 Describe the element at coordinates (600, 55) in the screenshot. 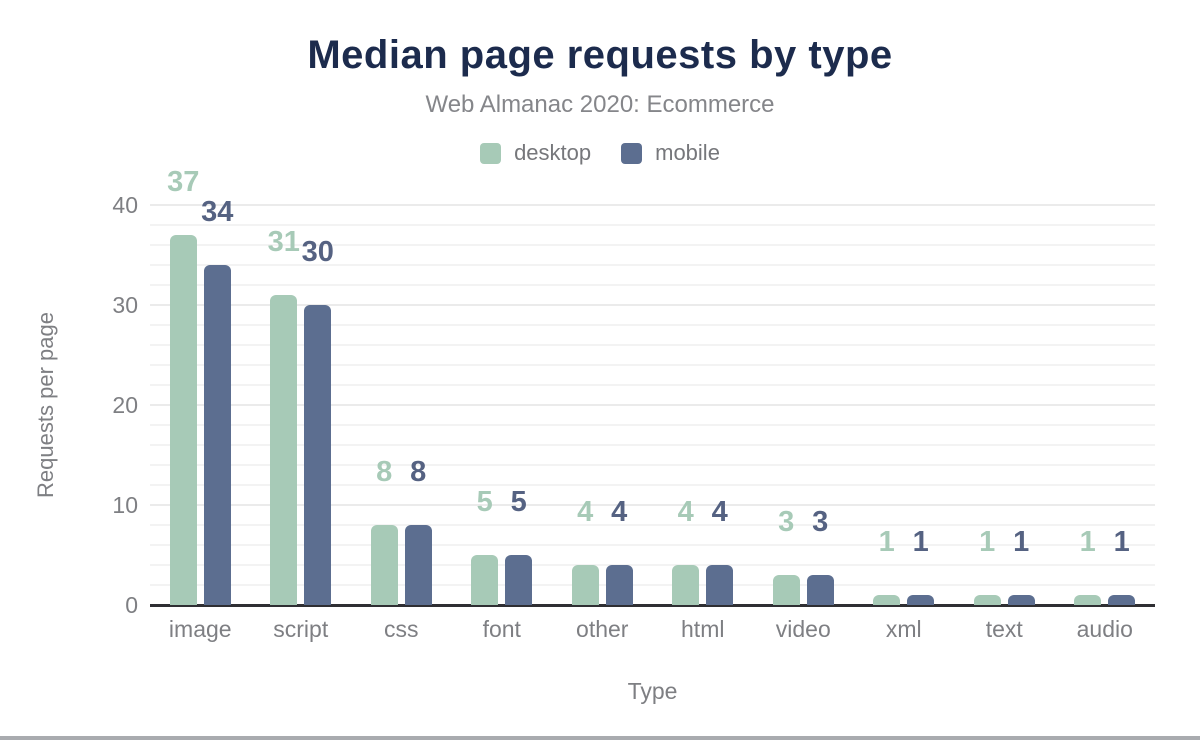

I see `chart-title: Median page requests by type` at that location.